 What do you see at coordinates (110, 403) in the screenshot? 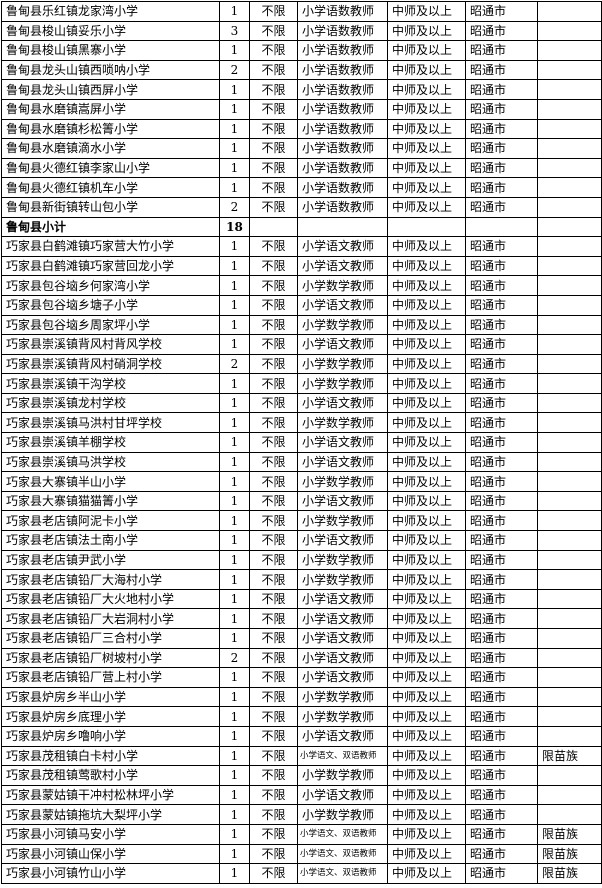
I see `school-cell: 巧家县崇溪镇龙村学校` at bounding box center [110, 403].